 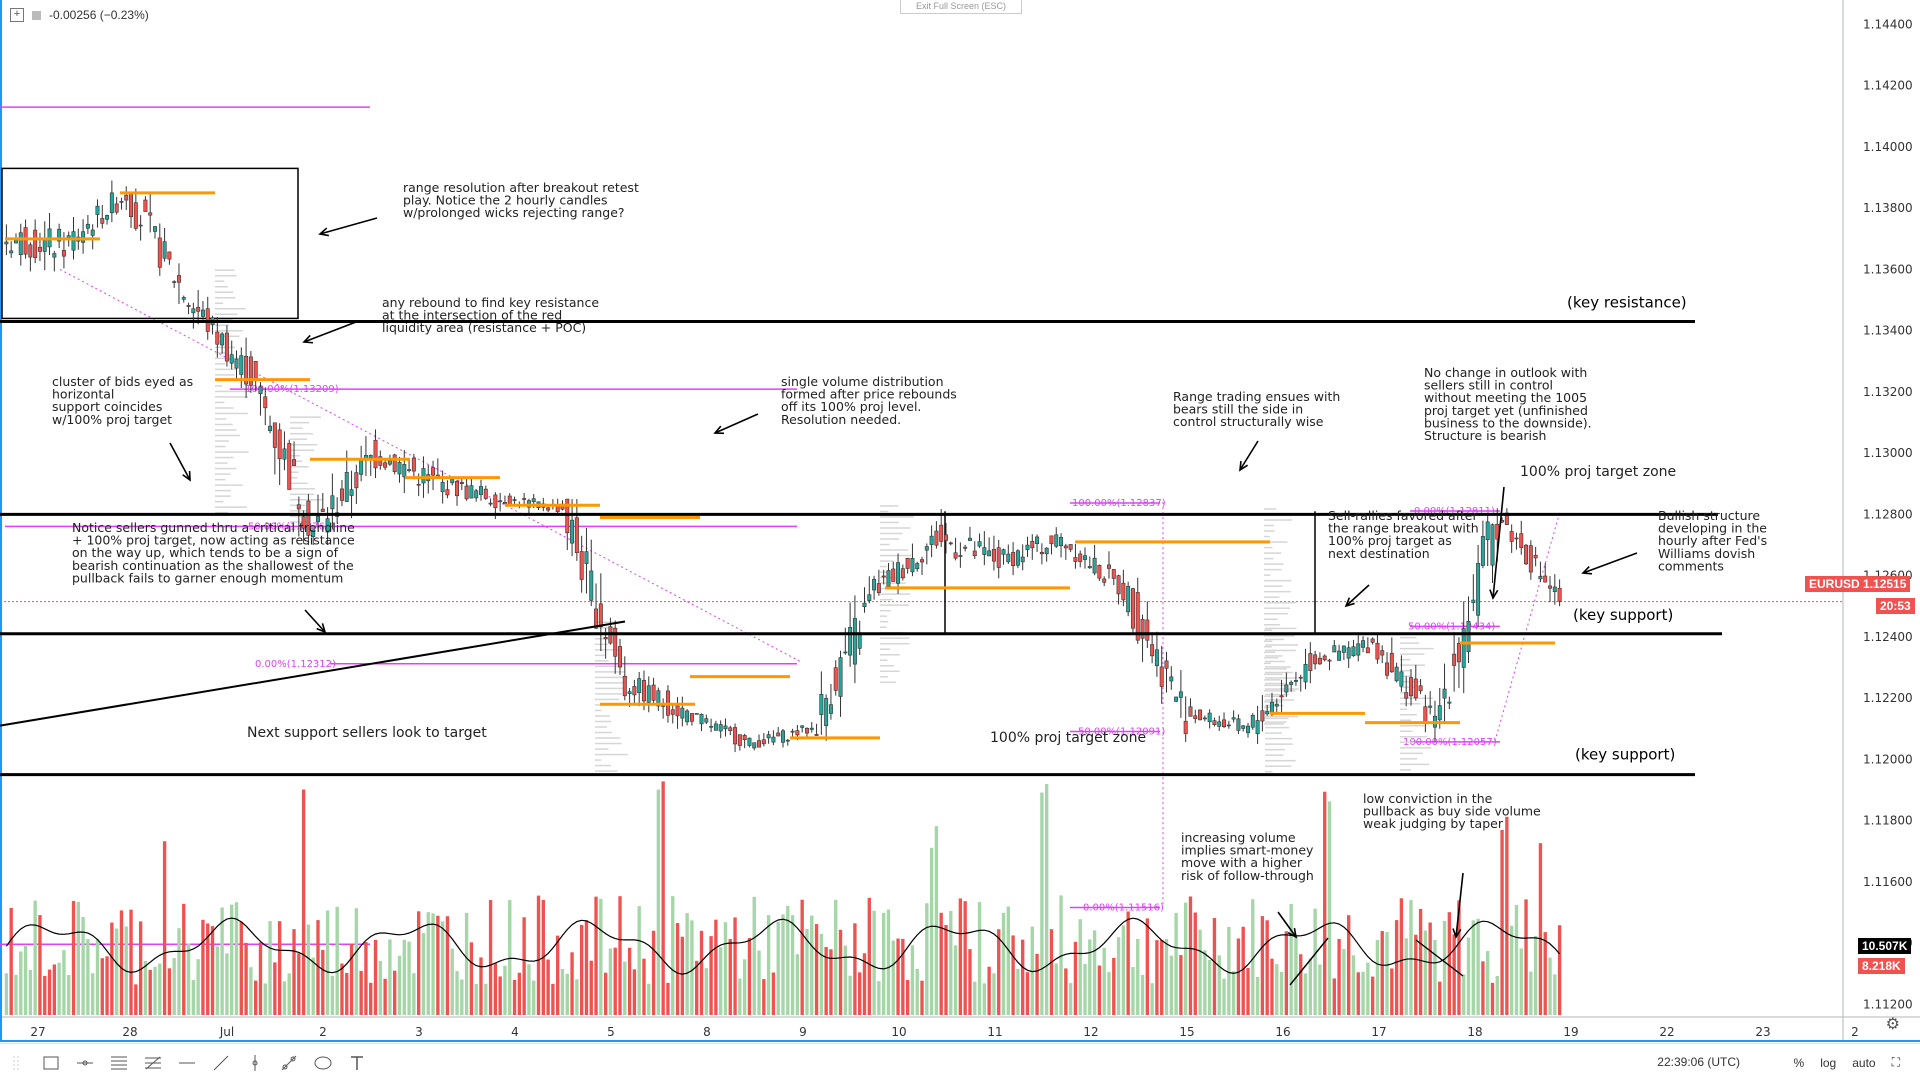 What do you see at coordinates (323, 1063) in the screenshot?
I see `ellipse-tool-icon` at bounding box center [323, 1063].